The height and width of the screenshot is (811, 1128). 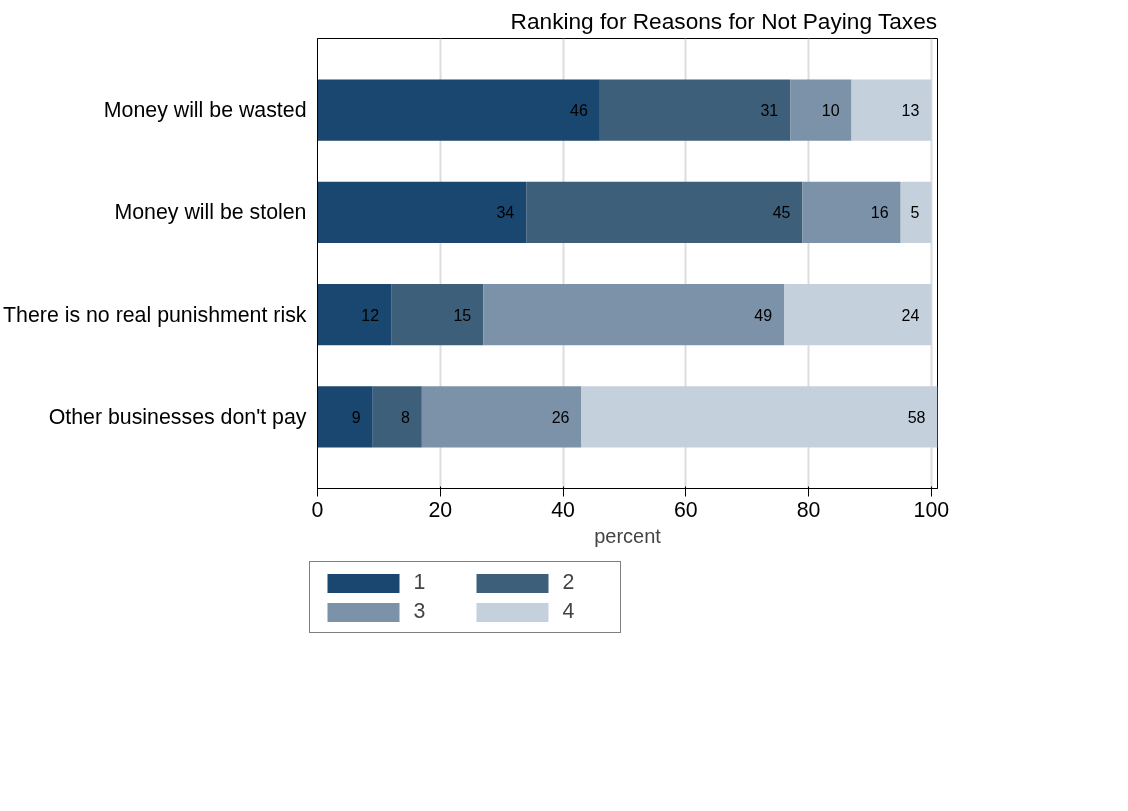 I want to click on legend-label: 4, so click(x=569, y=611).